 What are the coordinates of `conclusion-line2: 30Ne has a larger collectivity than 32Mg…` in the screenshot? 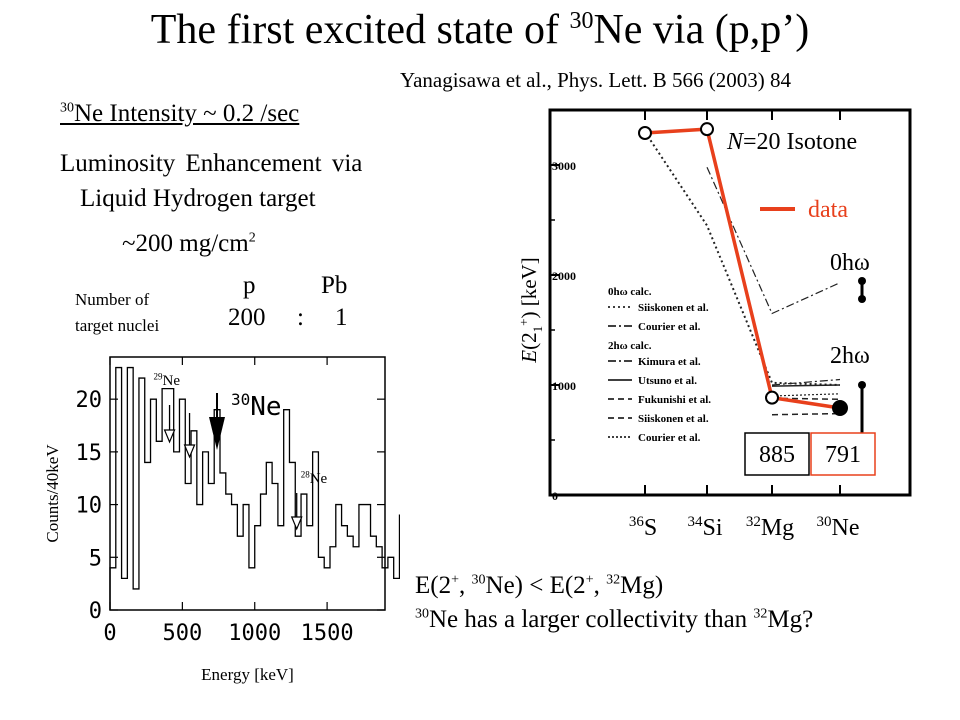 It's located at (614, 619).